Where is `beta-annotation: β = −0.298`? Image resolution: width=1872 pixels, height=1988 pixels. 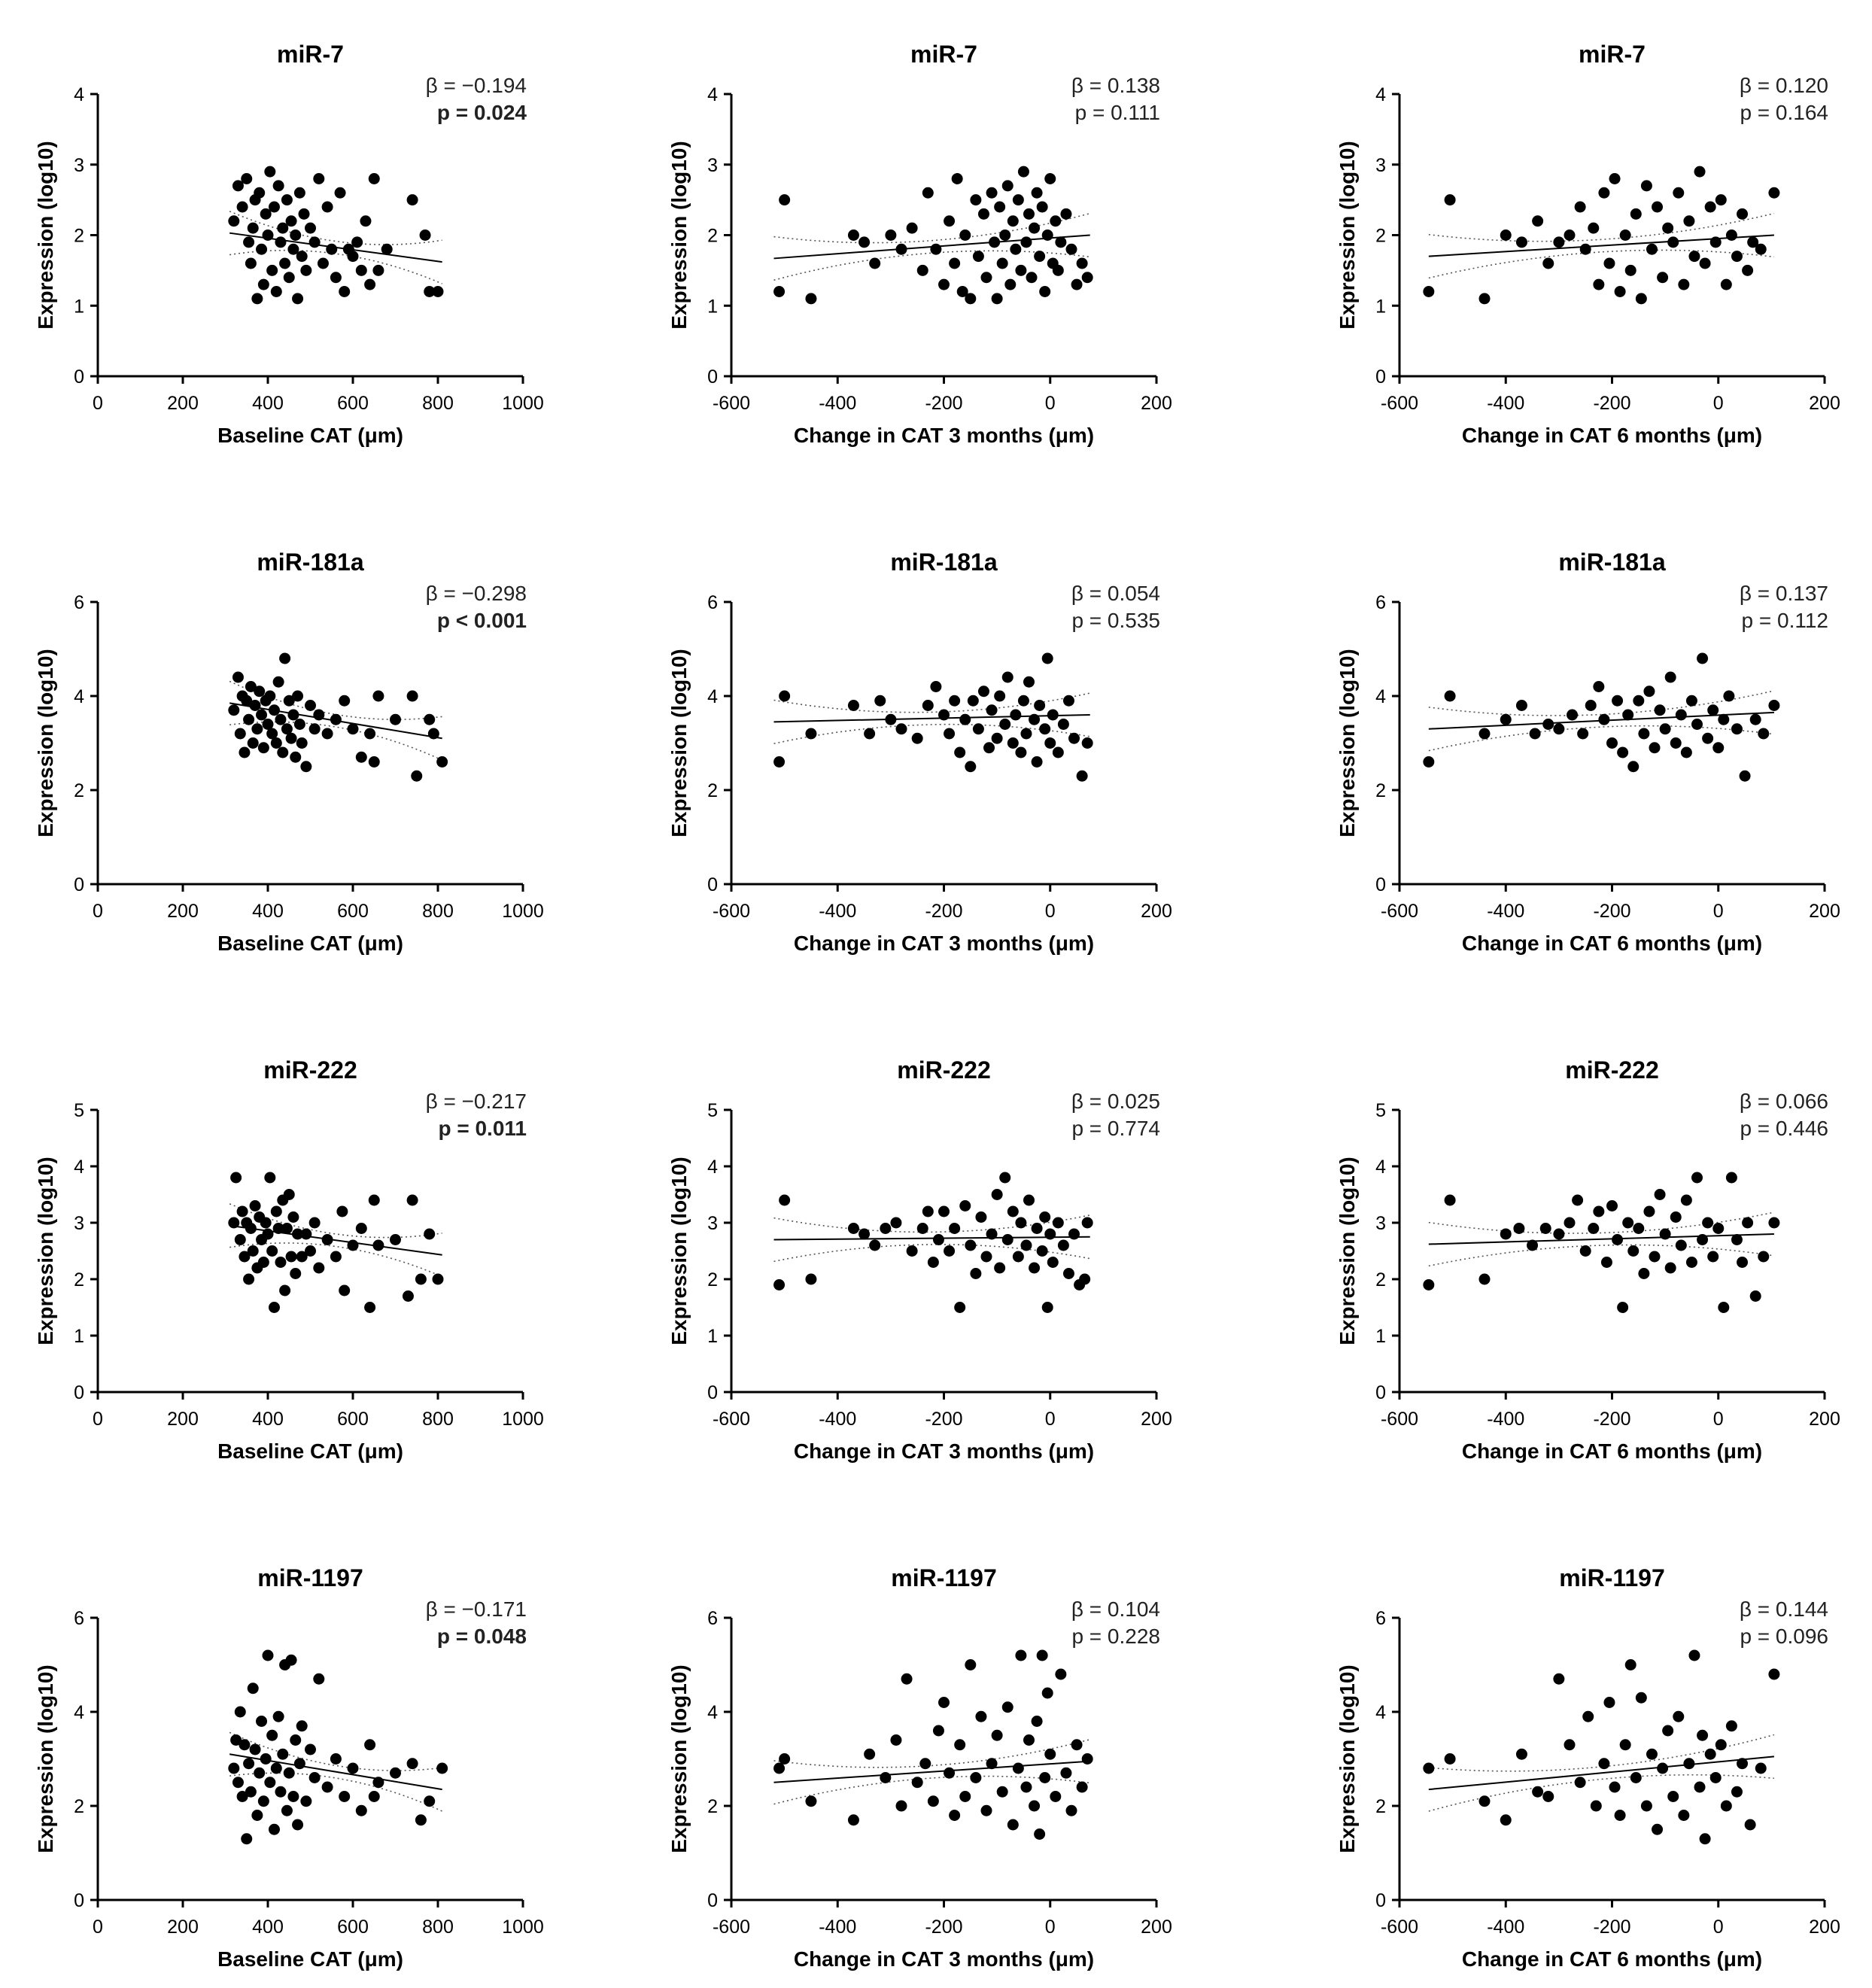
beta-annotation: β = −0.298 is located at coordinates (476, 593).